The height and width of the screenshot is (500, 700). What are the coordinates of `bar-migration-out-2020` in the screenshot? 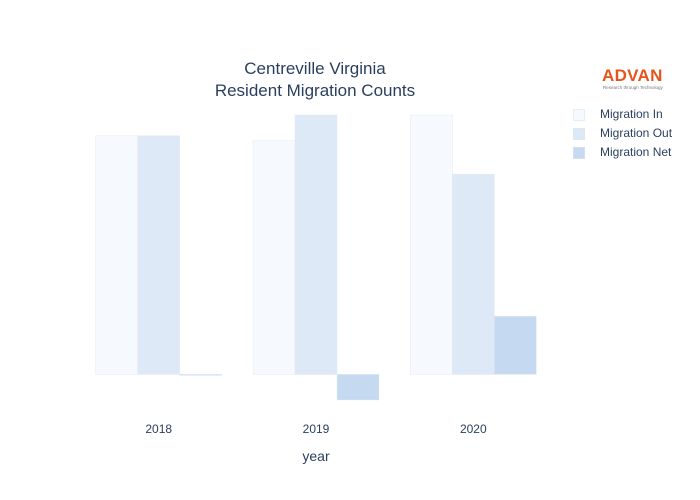 It's located at (473, 274).